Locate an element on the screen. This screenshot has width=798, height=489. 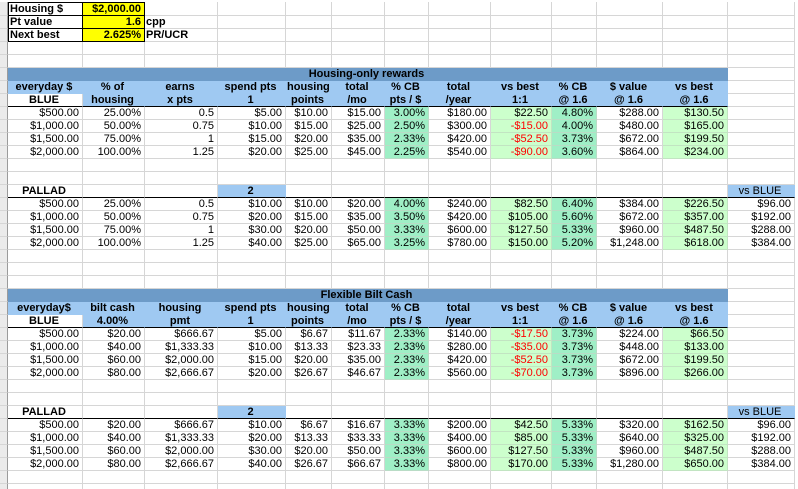
data-cell: 3.73% is located at coordinates (574, 334).